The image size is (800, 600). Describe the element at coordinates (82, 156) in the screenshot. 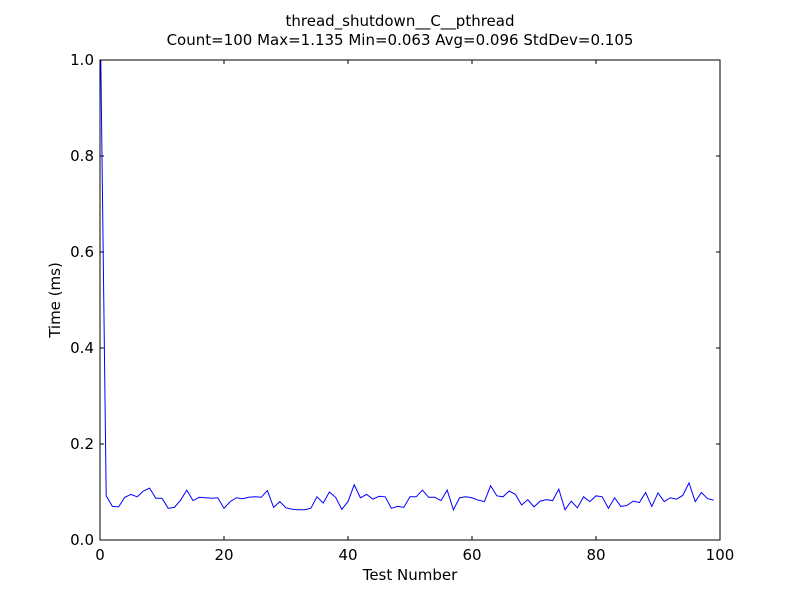

I see `y-tick-label: 0.8` at that location.